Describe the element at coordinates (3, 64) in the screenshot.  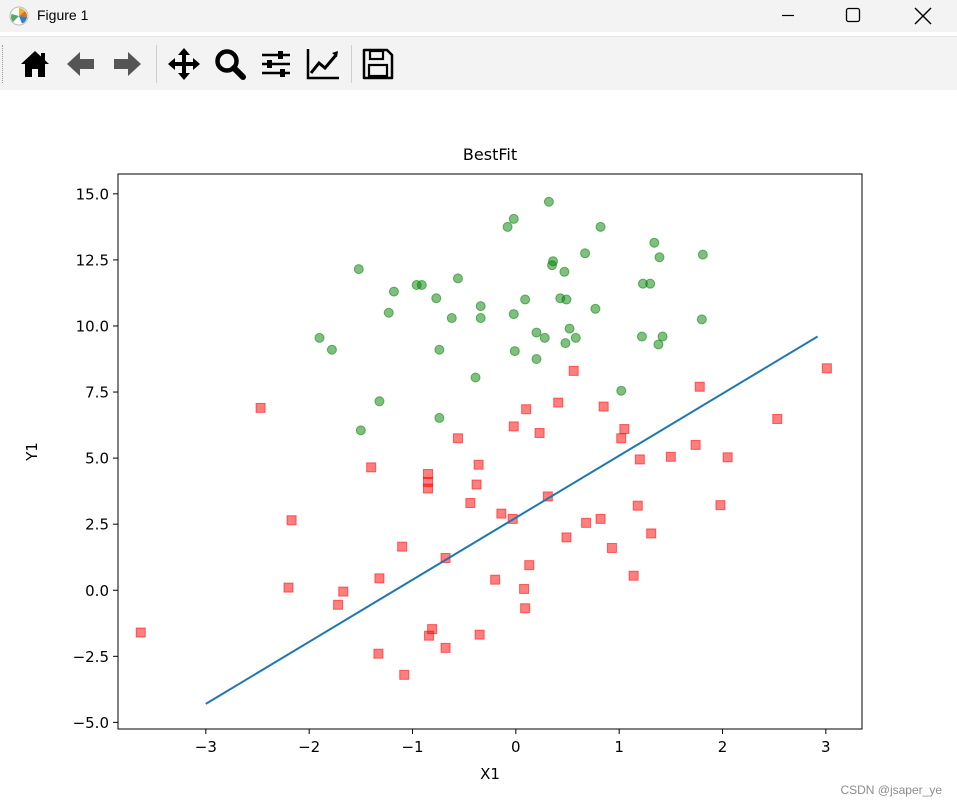
I see `toolbar-grip` at that location.